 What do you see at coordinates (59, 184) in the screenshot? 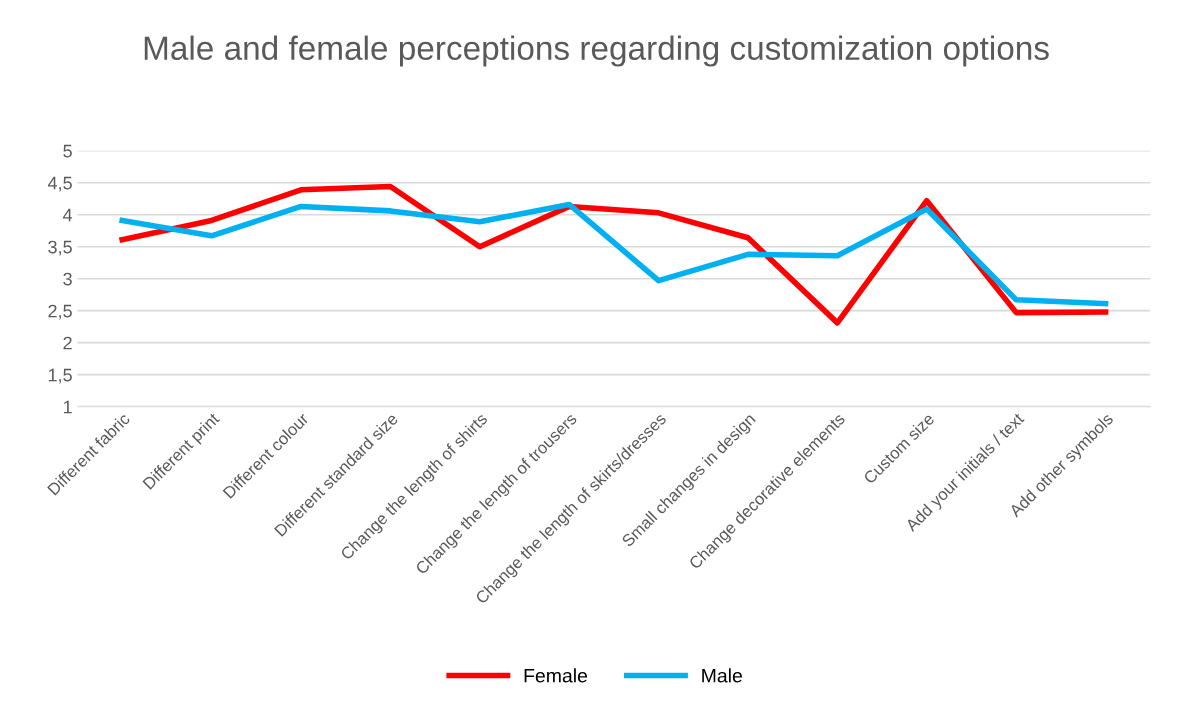
I see `y-tick-label: 4,5` at bounding box center [59, 184].